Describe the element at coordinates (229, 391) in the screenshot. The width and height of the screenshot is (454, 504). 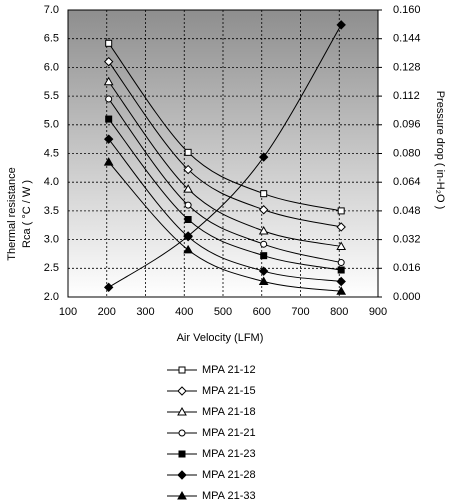
I see `legend-label: MPA 21-15` at that location.